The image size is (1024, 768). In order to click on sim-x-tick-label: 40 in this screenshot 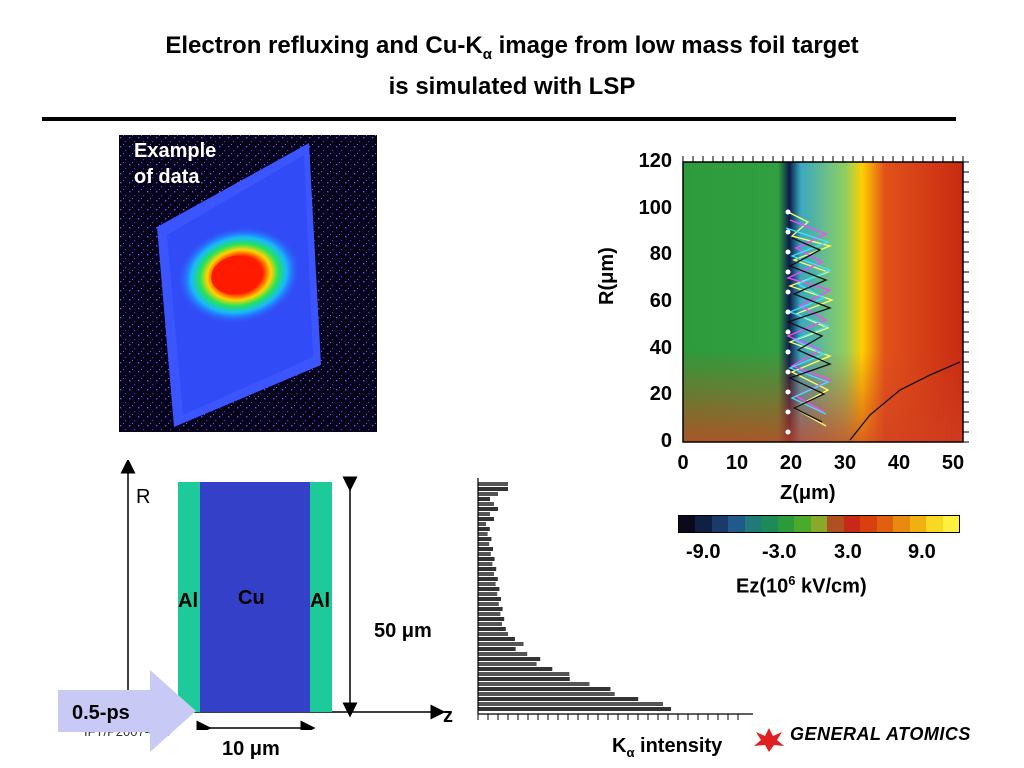, I will do `click(899, 463)`.